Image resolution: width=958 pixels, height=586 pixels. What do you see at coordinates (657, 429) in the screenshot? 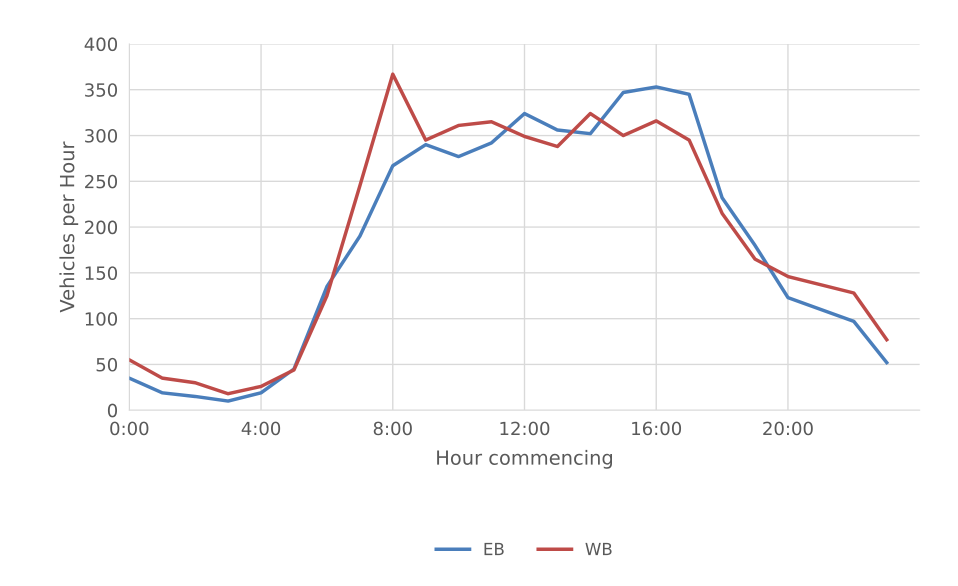
I see `x-tick-label: 16:00` at bounding box center [657, 429].